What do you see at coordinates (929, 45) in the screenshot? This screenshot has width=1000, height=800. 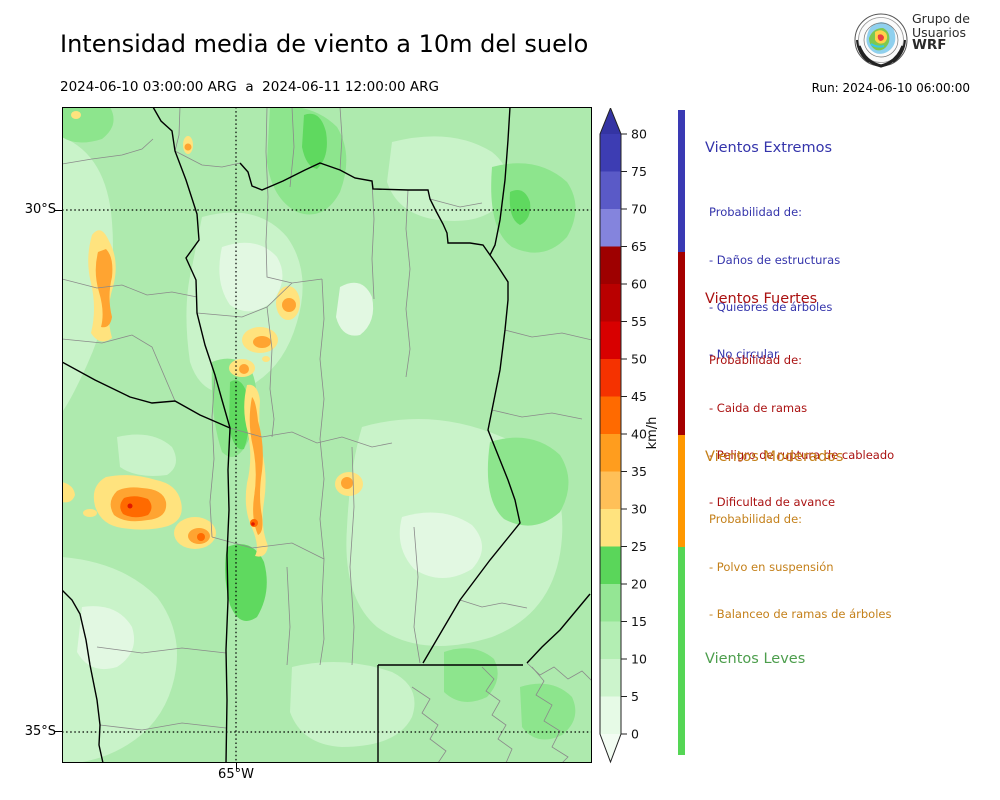 I see `logo-caption-wrf: WRF` at bounding box center [929, 45].